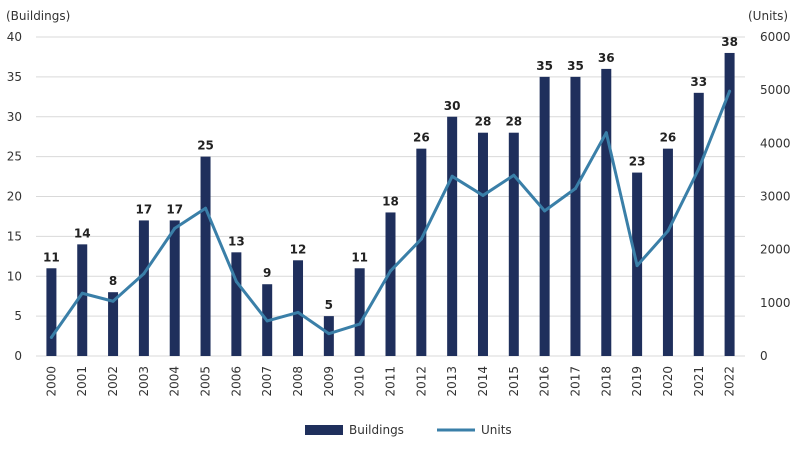 Image resolution: width=800 pixels, height=450 pixels. Describe the element at coordinates (206, 381) in the screenshot. I see `x-tick-label-2005: 2005` at that location.